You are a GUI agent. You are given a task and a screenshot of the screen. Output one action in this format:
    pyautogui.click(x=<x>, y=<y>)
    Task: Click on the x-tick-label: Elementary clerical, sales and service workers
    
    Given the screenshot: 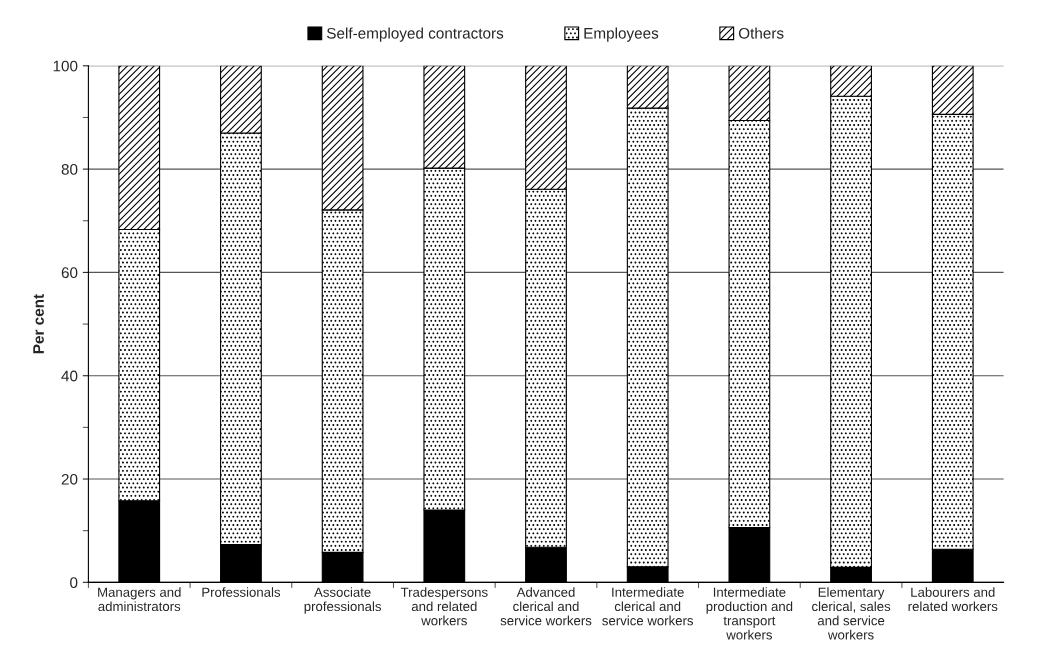 What is the action you would take?
    pyautogui.click(x=851, y=613)
    